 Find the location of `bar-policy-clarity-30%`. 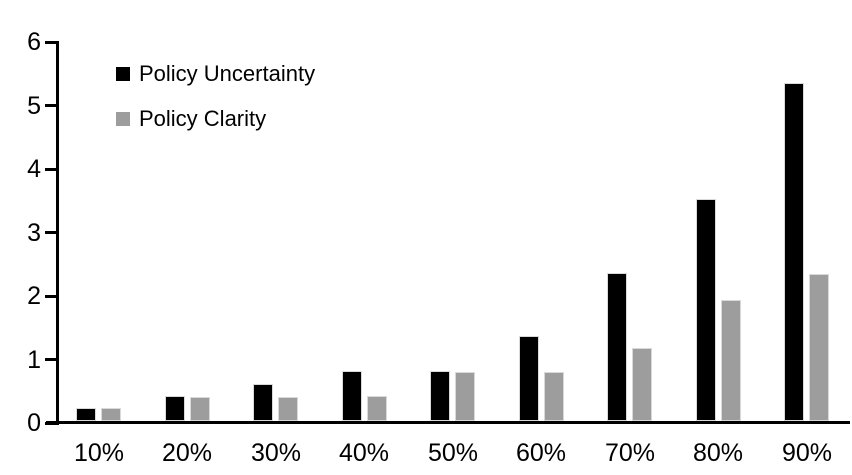

bar-policy-clarity-30% is located at coordinates (288, 409).